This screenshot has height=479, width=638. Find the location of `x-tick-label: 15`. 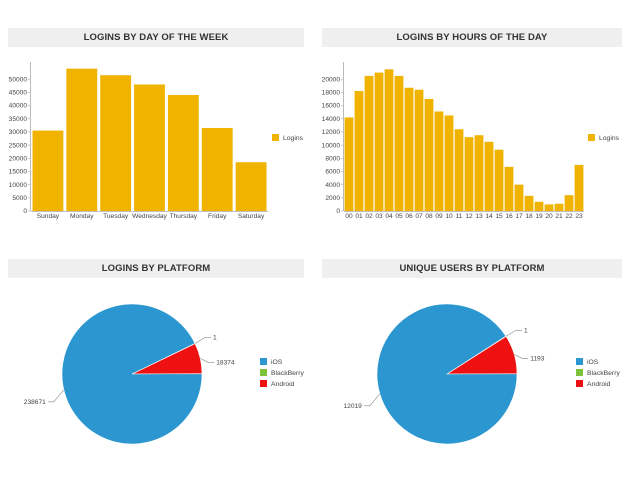

x-tick-label: 15 is located at coordinates (499, 216).